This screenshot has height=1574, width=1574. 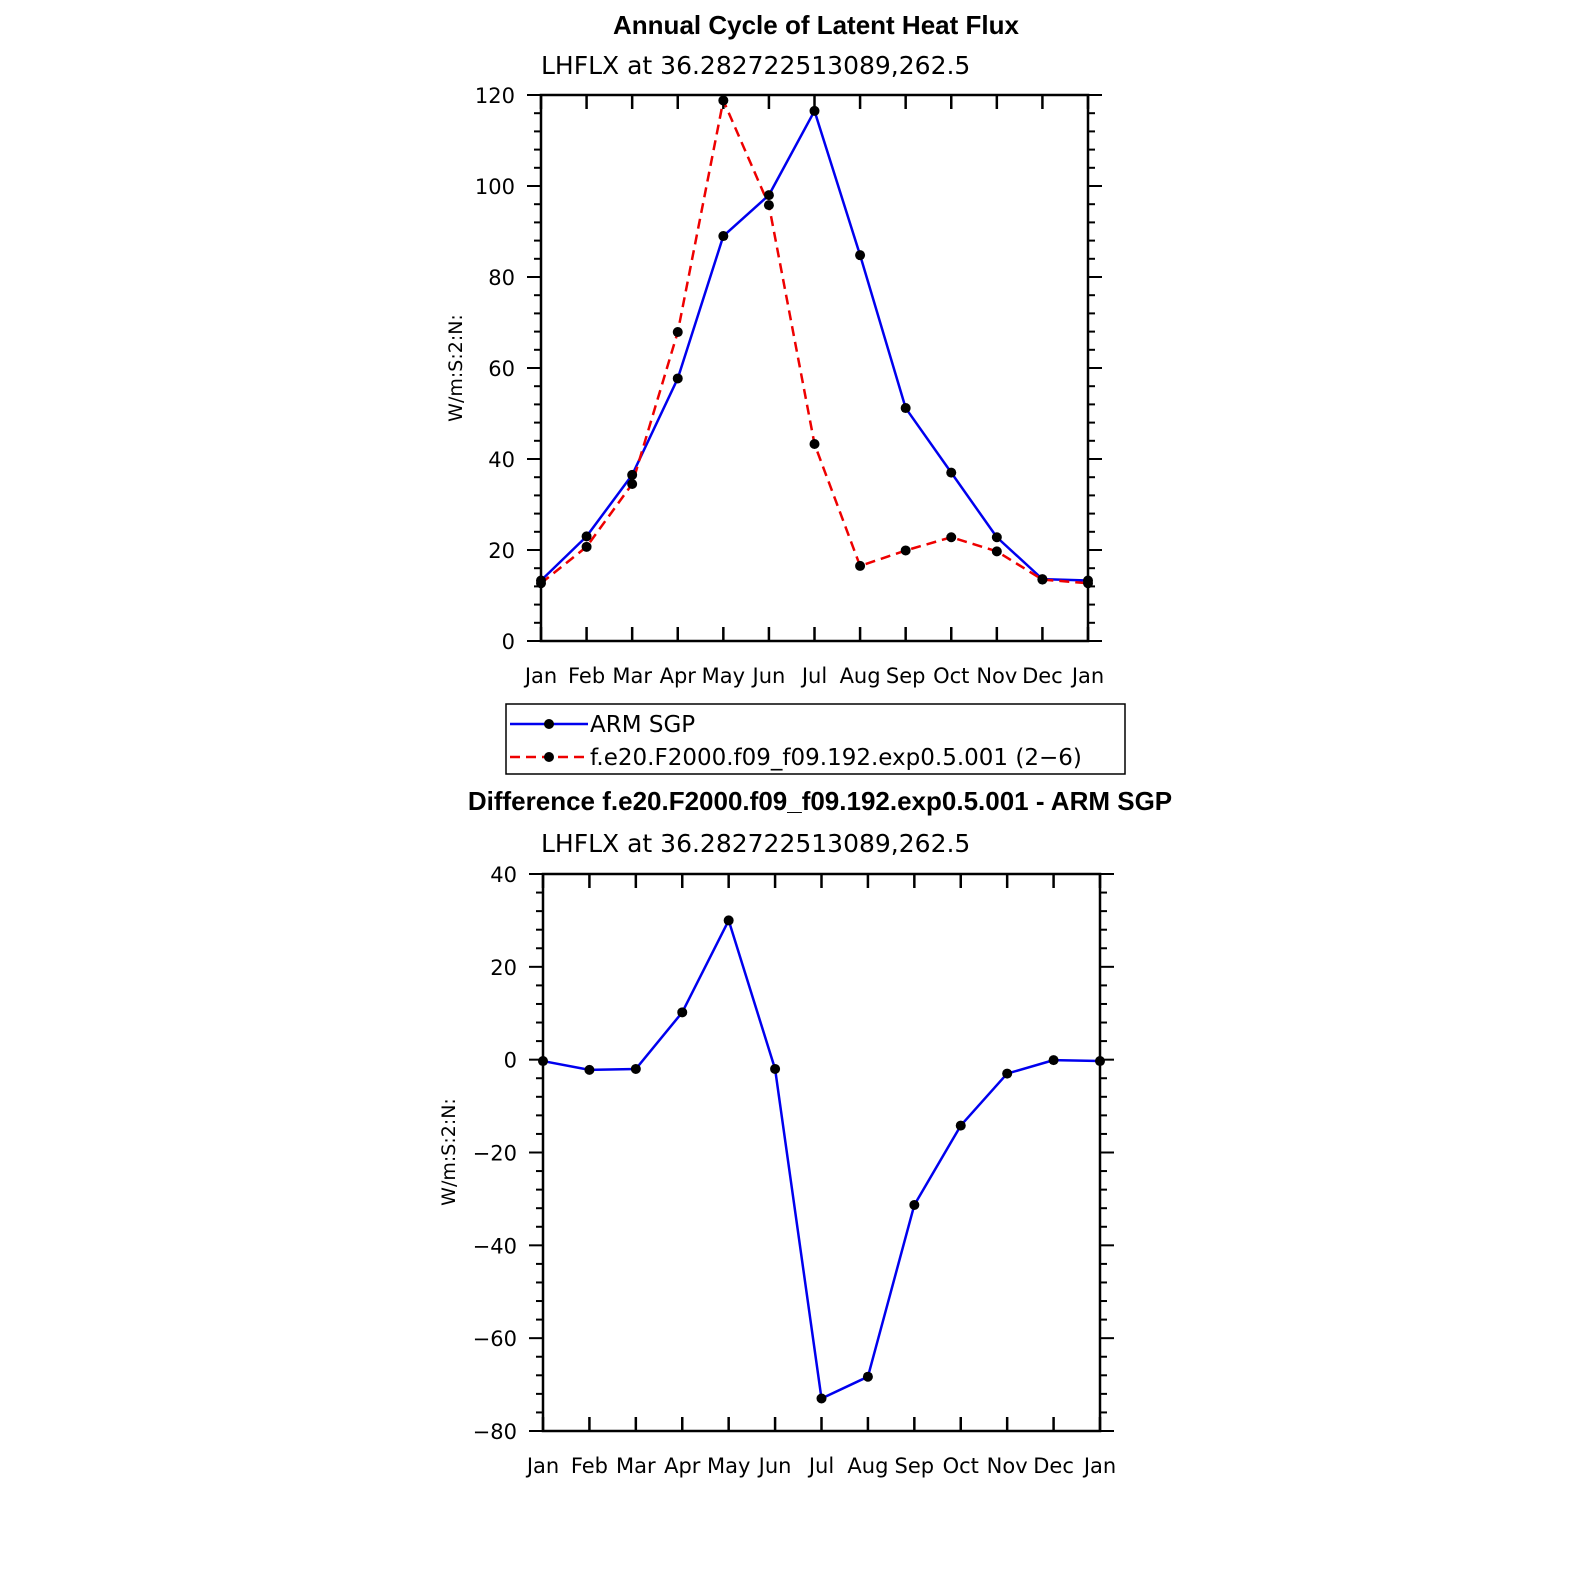 I want to click on top-x-tick-label: May, so click(x=723, y=676).